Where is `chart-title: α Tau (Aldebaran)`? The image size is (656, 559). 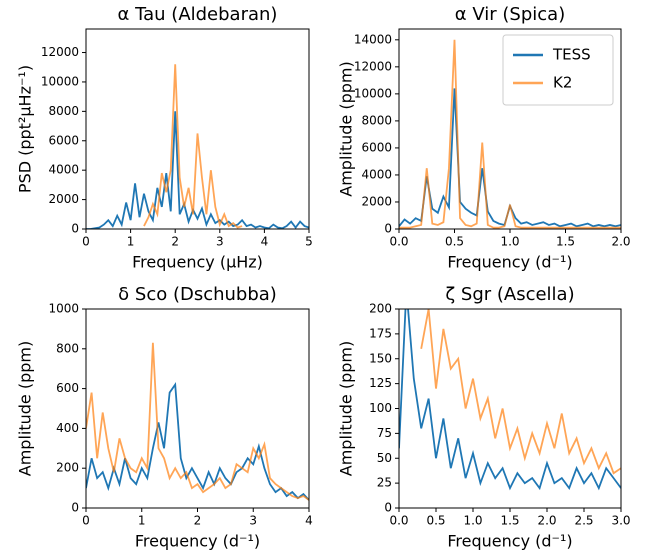 chart-title: α Tau (Aldebaran) is located at coordinates (198, 14).